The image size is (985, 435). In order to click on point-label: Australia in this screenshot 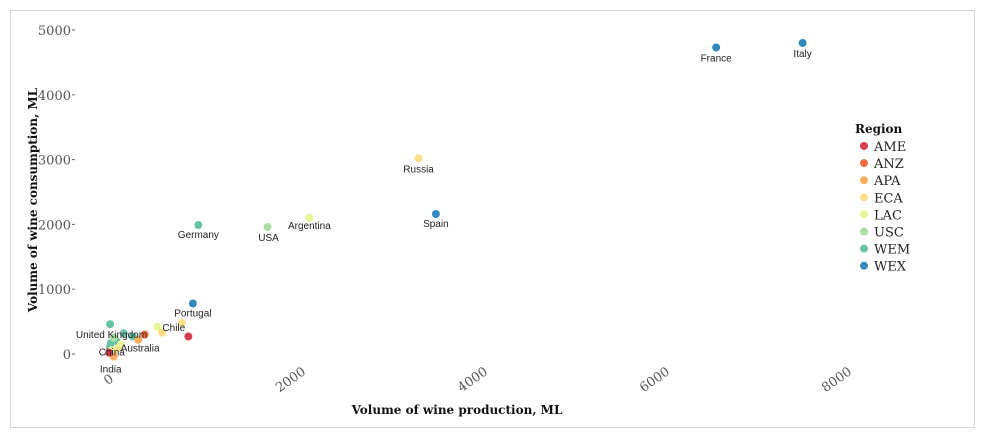, I will do `click(140, 349)`.